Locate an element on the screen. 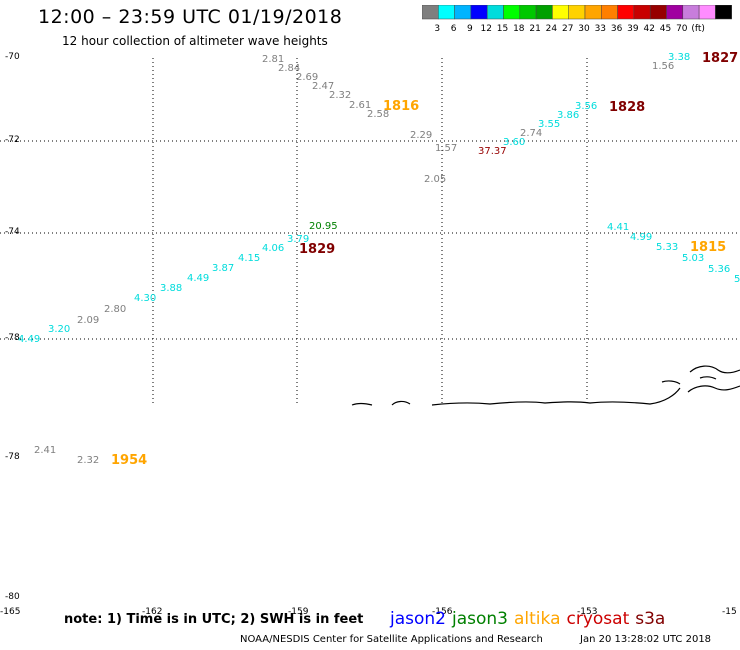 This screenshot has width=740, height=650. coastline is located at coordinates (545, 385).